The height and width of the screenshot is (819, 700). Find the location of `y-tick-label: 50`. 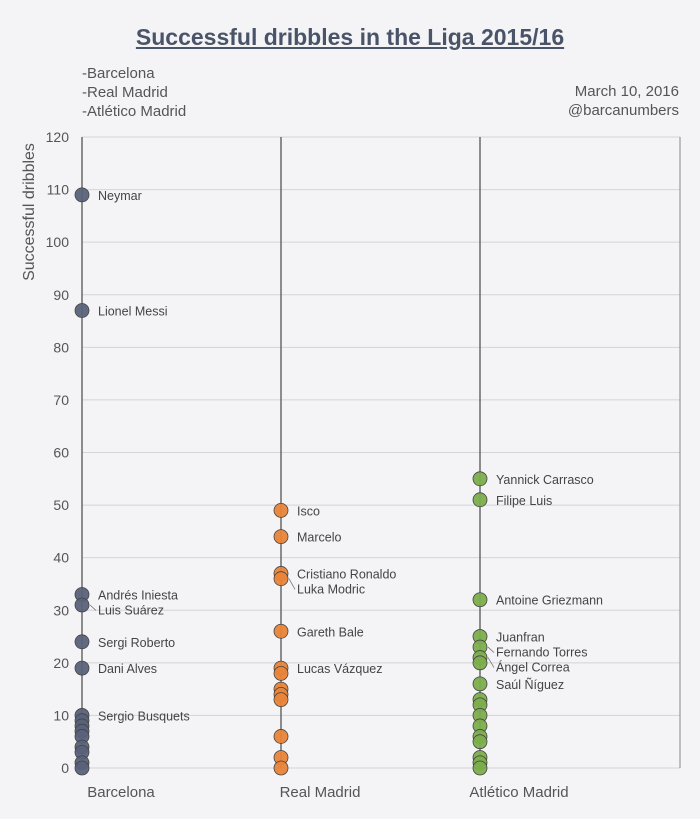

y-tick-label: 50 is located at coordinates (61, 505).